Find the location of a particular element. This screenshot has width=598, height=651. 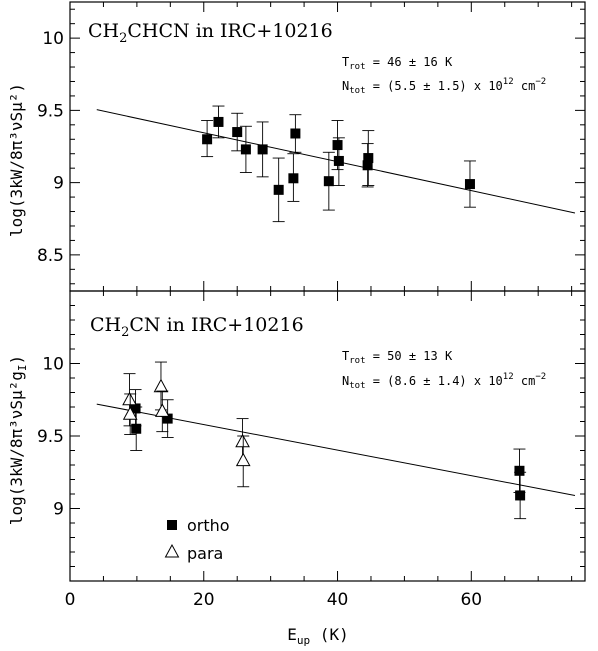

legend-ortho-marker is located at coordinates (172, 525).